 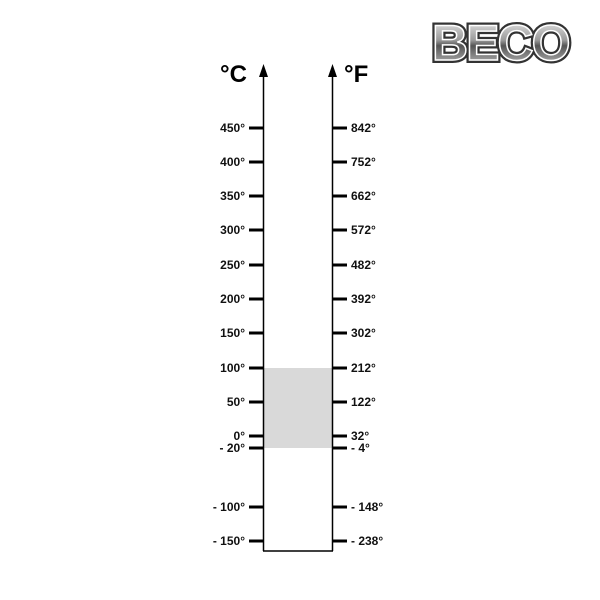 I want to click on fahrenheit-tick-label: 572°, so click(x=363, y=230).